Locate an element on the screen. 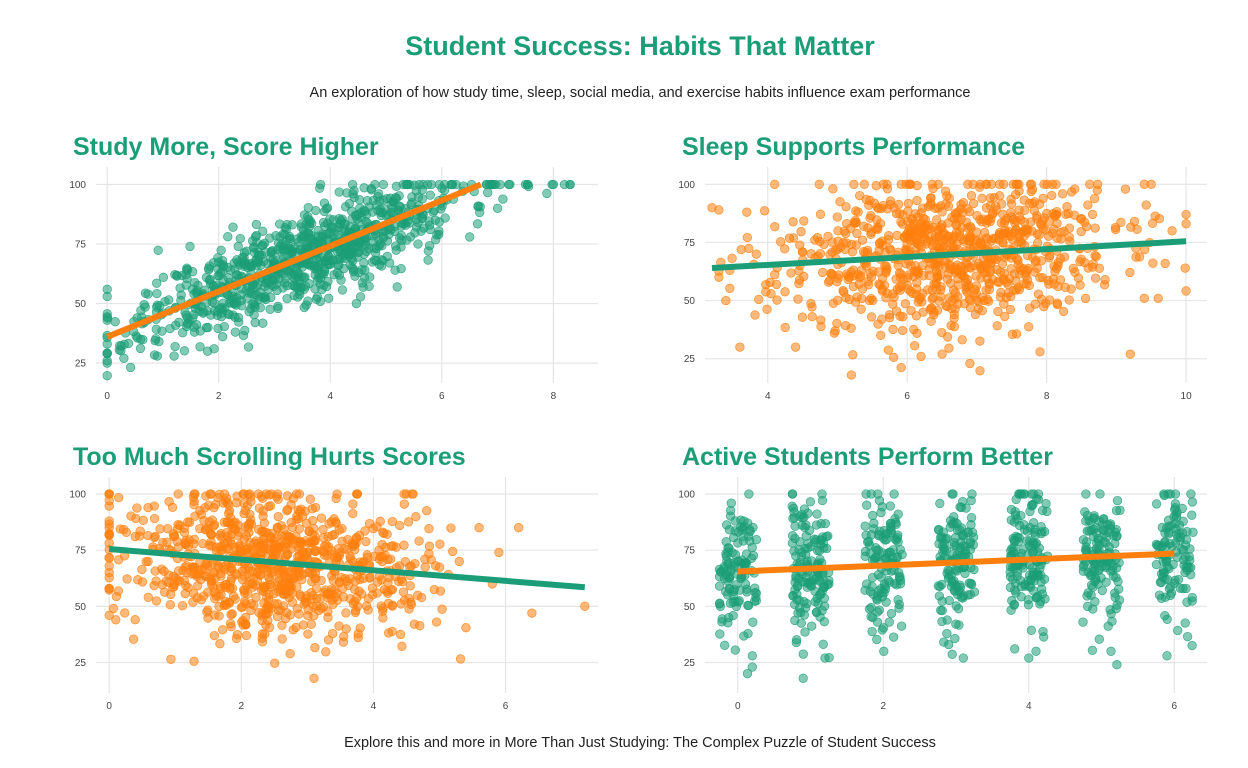 The height and width of the screenshot is (768, 1248). data-points is located at coordinates (347, 586).